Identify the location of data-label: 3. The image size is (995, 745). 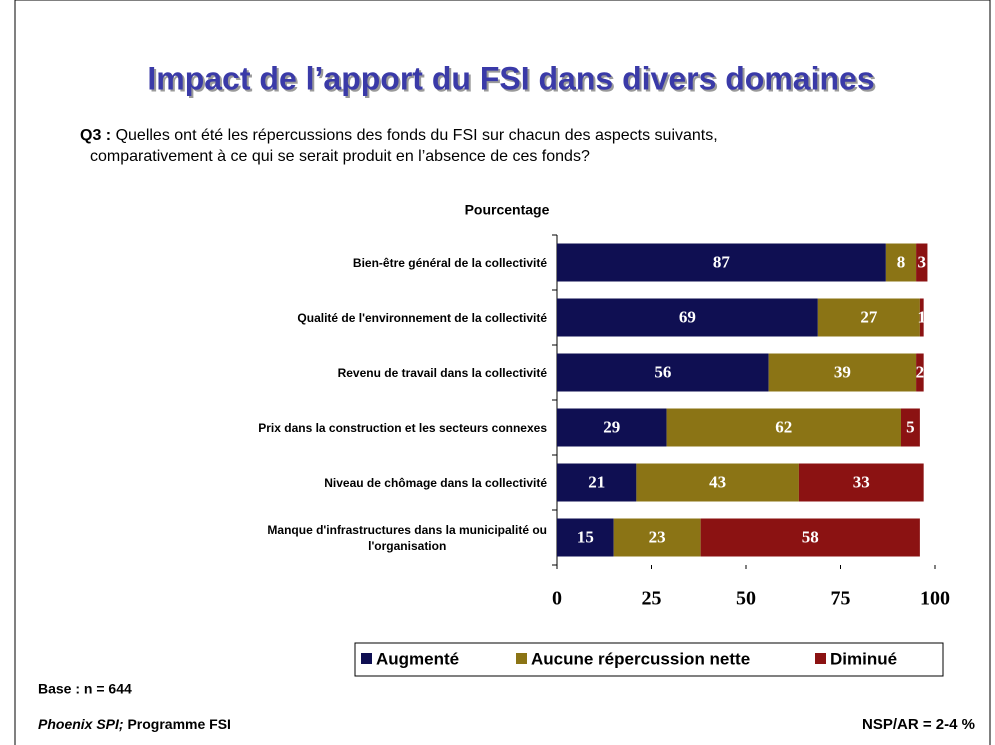
(922, 261).